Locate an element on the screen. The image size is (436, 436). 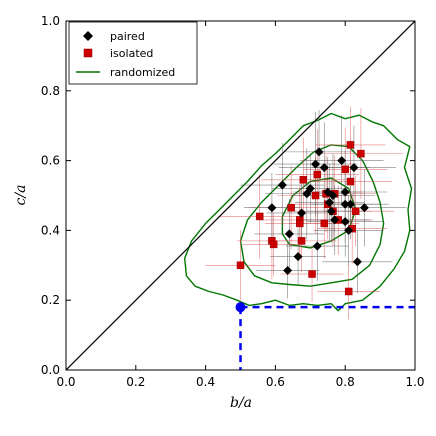
y-tick-label-1: 0.2 is located at coordinates (50, 300).